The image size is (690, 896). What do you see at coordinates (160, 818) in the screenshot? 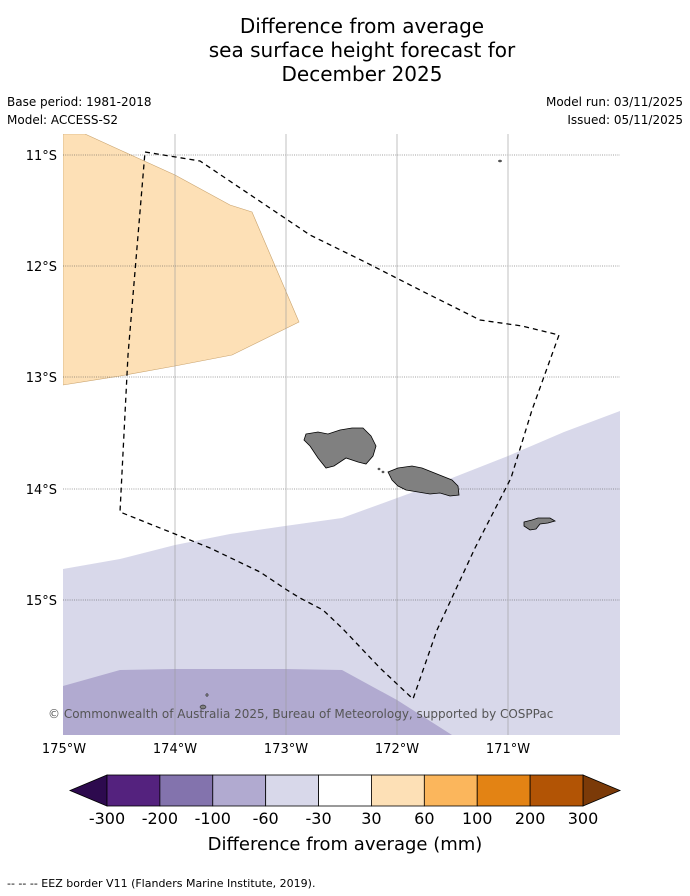
I see `colorbar-tick-label: -200` at bounding box center [160, 818].